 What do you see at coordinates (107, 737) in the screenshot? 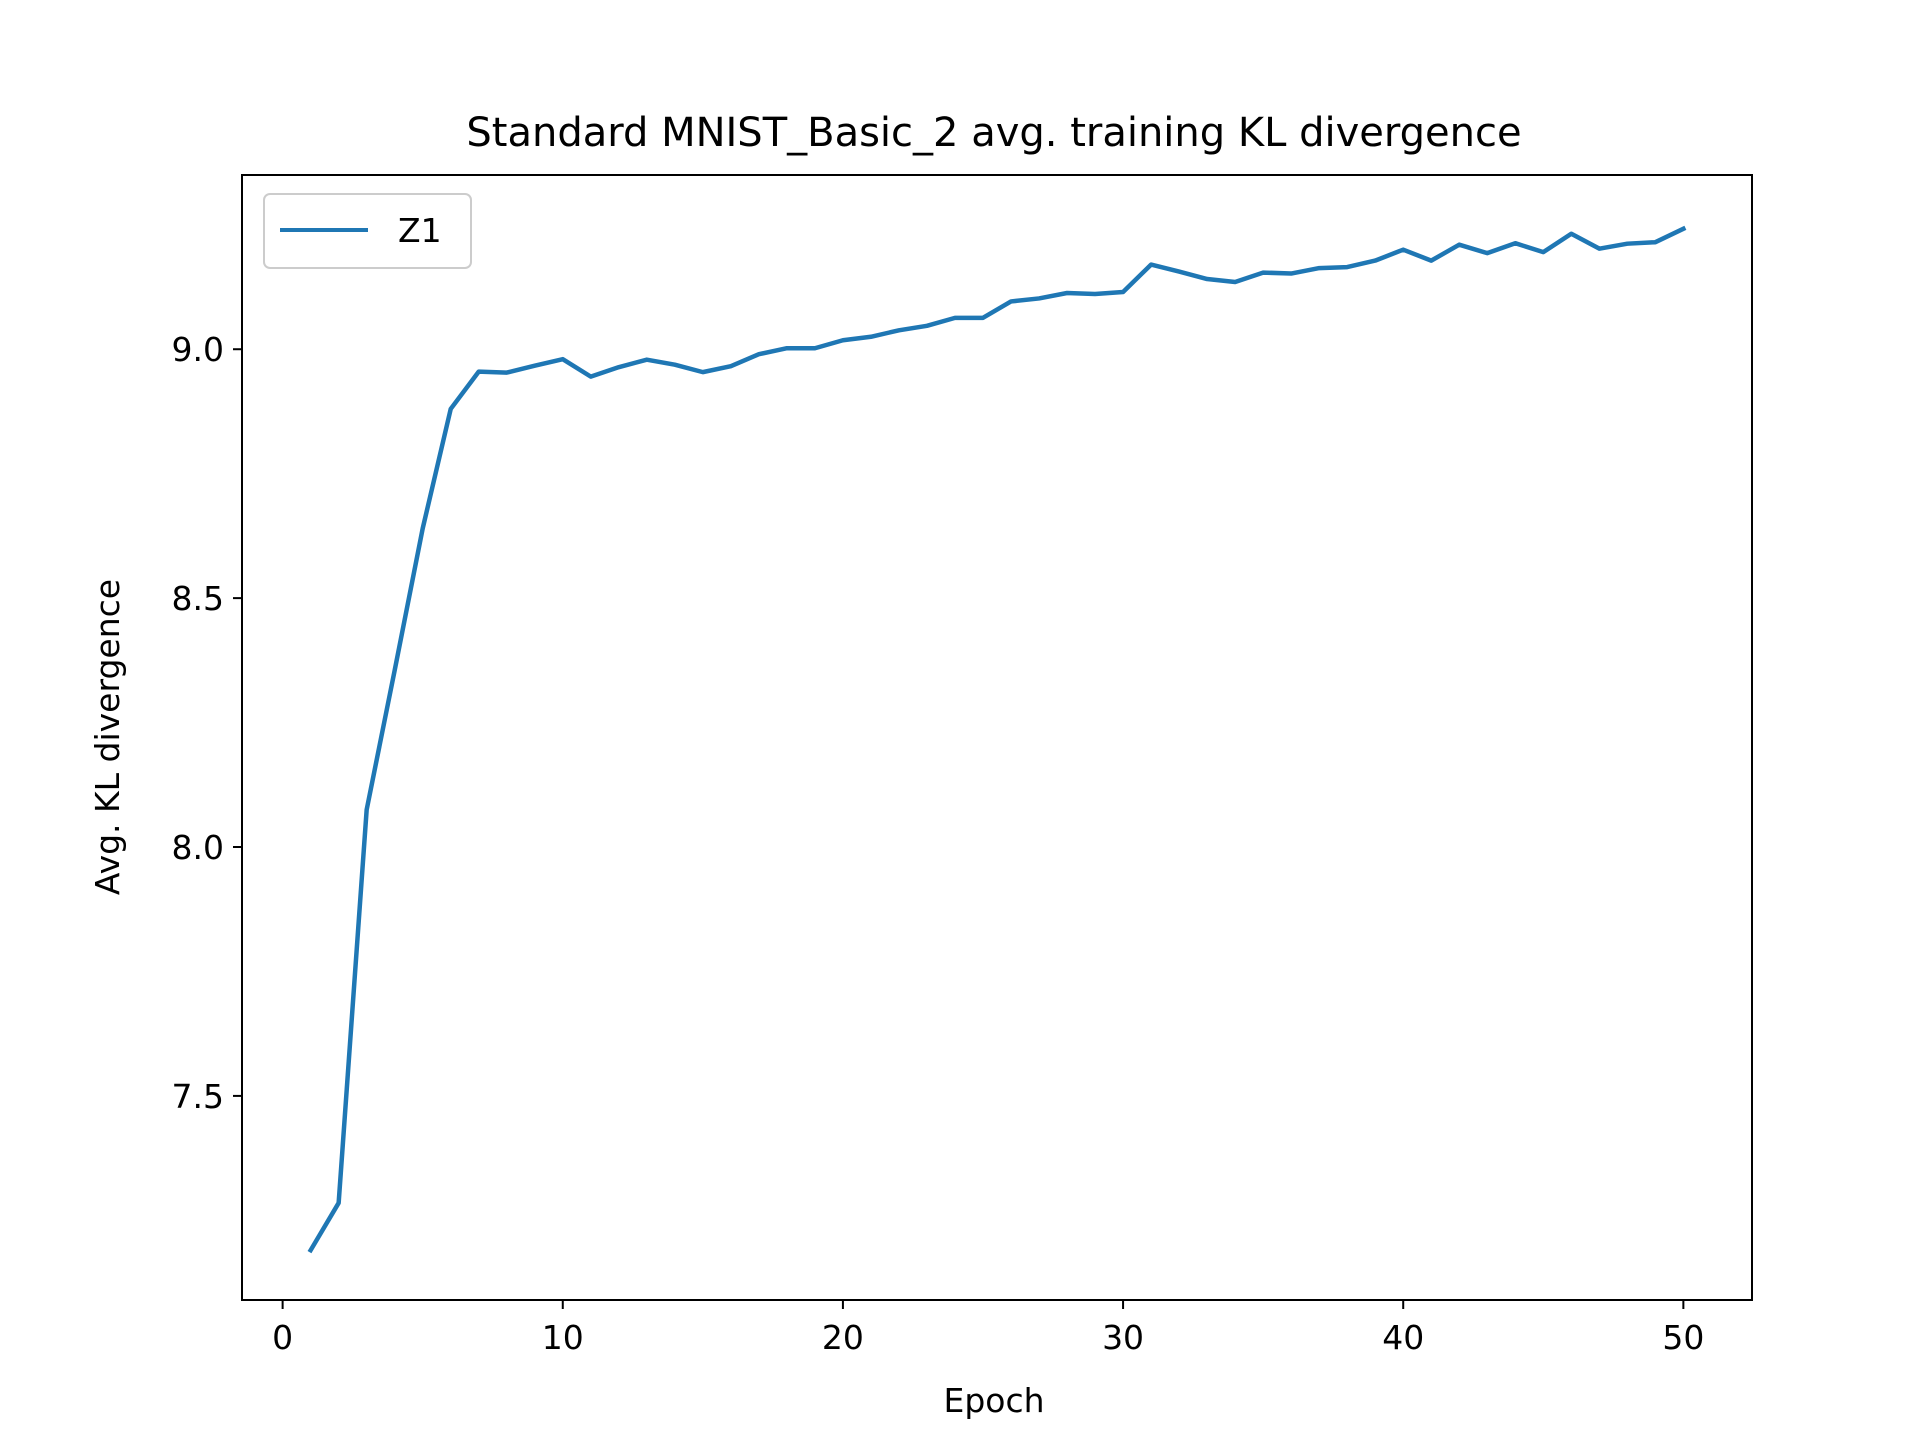
I see `y-axis-label: Avg. KL divergence` at bounding box center [107, 737].